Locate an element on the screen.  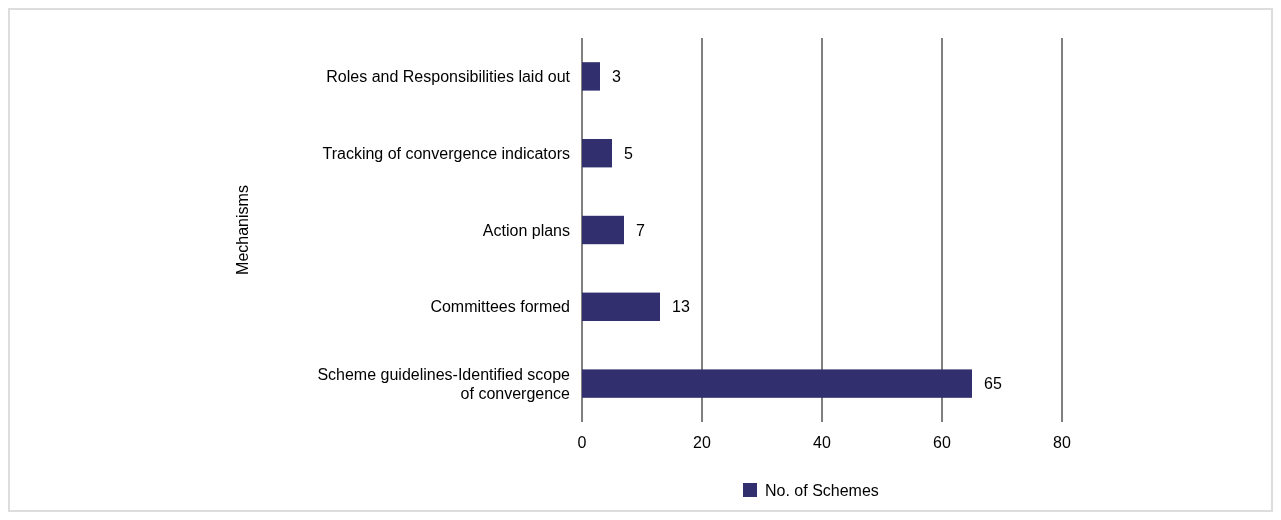
data-label: 5 is located at coordinates (628, 153).